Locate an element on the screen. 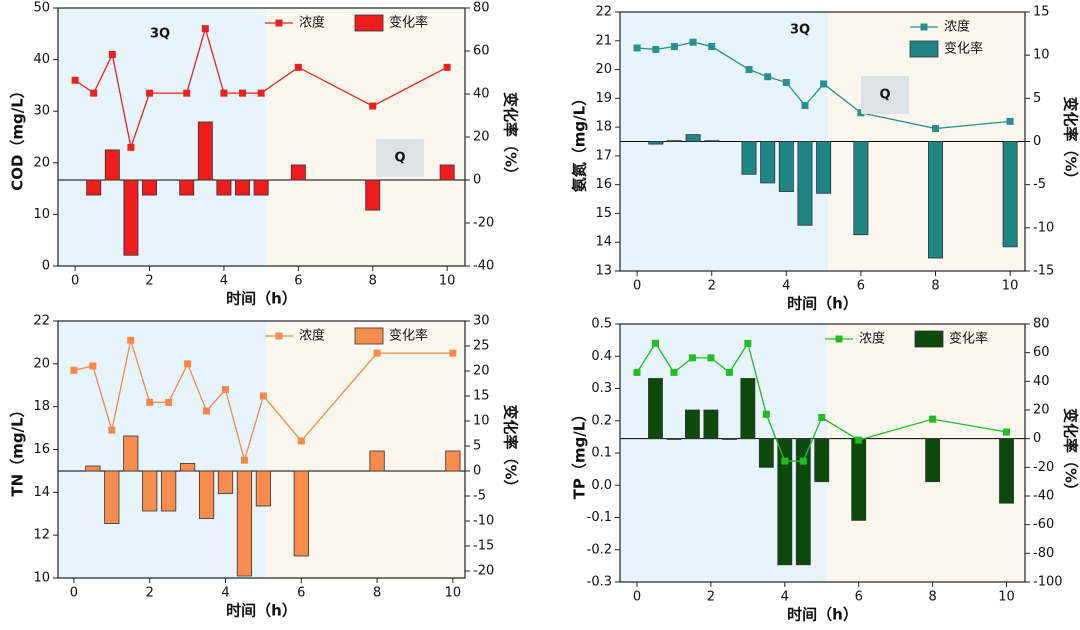 The width and height of the screenshot is (1080, 630). y-tick-label: 14 is located at coordinates (41, 492).